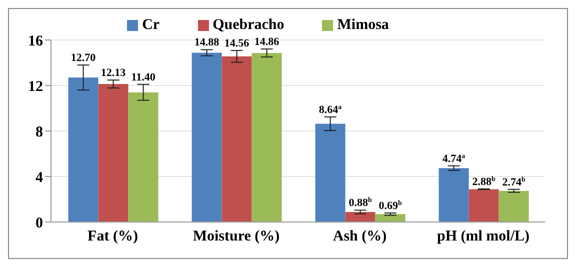  I want to click on x-tick-label: pH (ml mol/L), so click(483, 236).